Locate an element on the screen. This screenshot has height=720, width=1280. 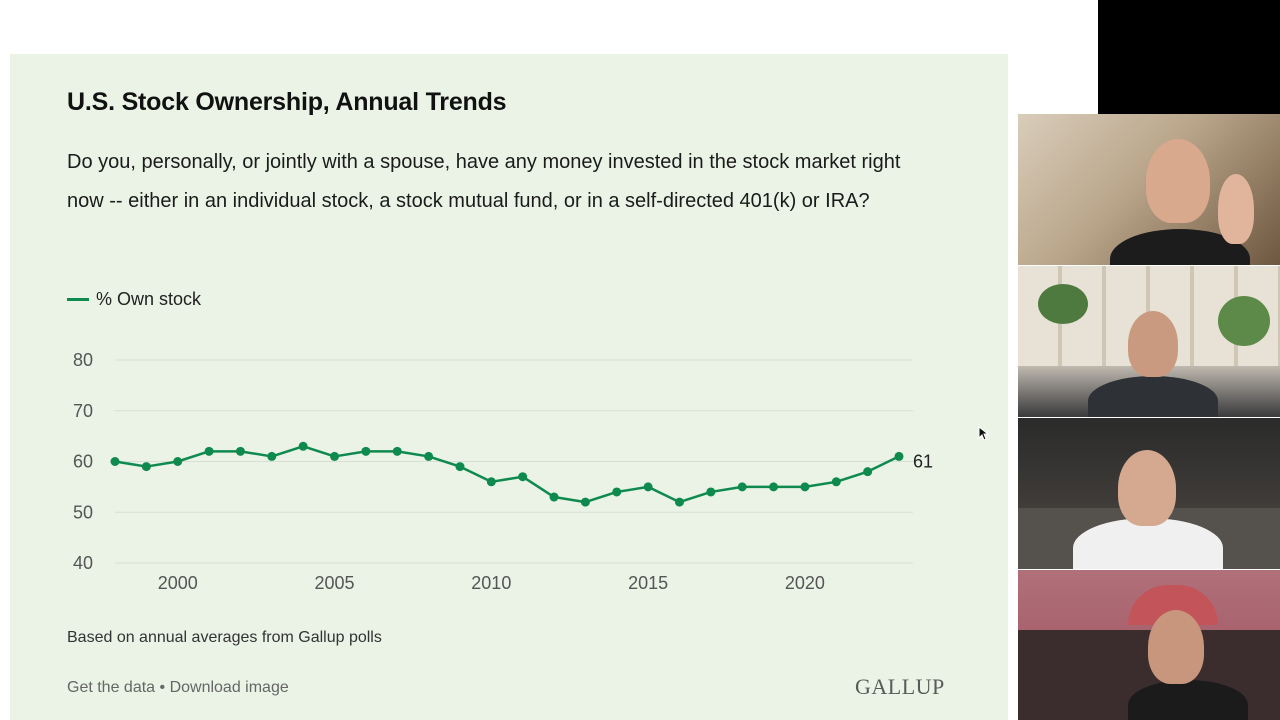
x-tick-label: 2020 is located at coordinates (805, 583).